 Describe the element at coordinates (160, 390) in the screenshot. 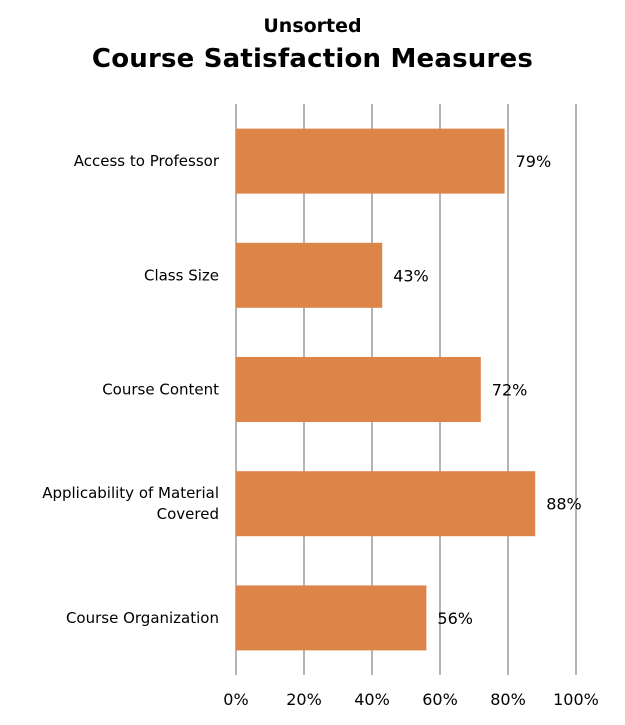

I see `category-label: Course Content` at that location.